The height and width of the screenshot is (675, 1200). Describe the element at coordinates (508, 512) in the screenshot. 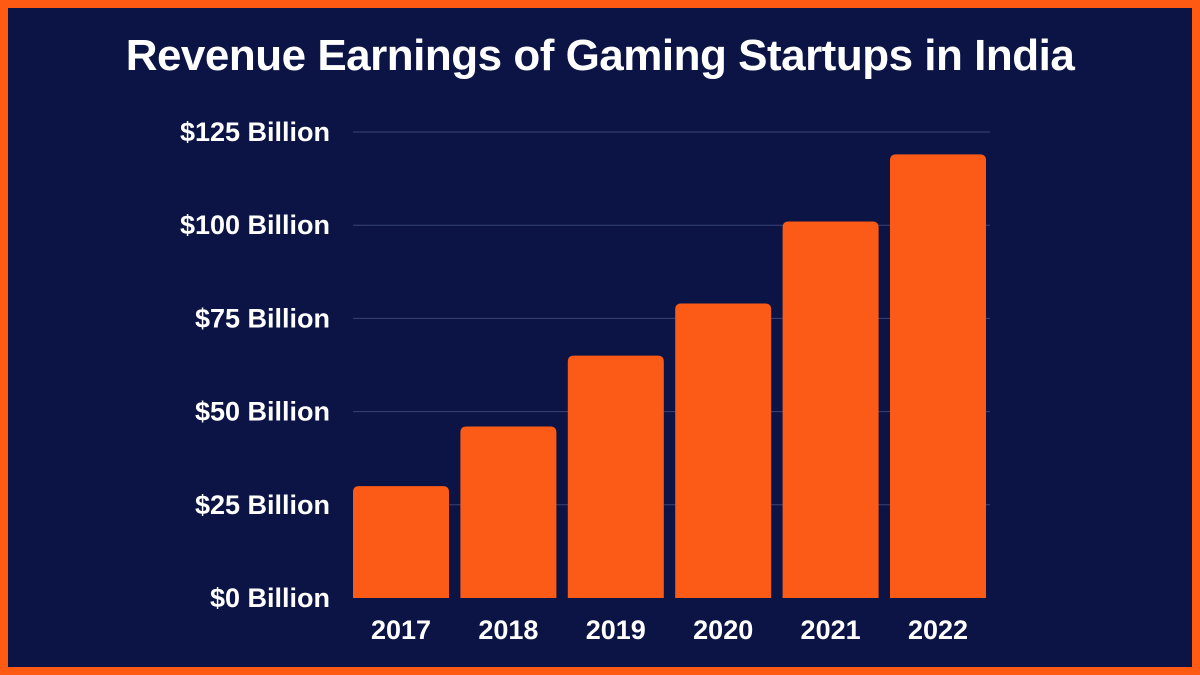

I see `bar-2018` at that location.